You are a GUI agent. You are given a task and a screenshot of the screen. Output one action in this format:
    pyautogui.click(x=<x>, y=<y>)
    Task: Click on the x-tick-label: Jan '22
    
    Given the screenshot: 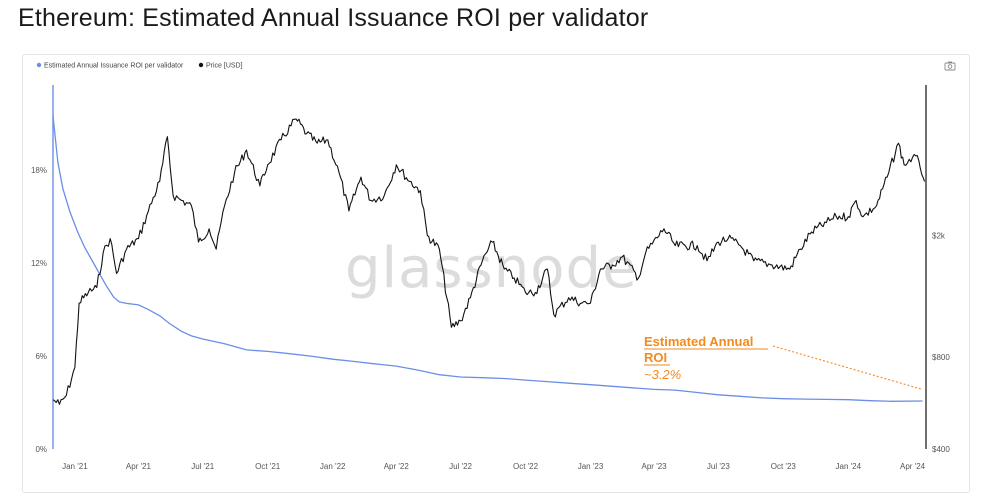 What is the action you would take?
    pyautogui.click(x=333, y=466)
    